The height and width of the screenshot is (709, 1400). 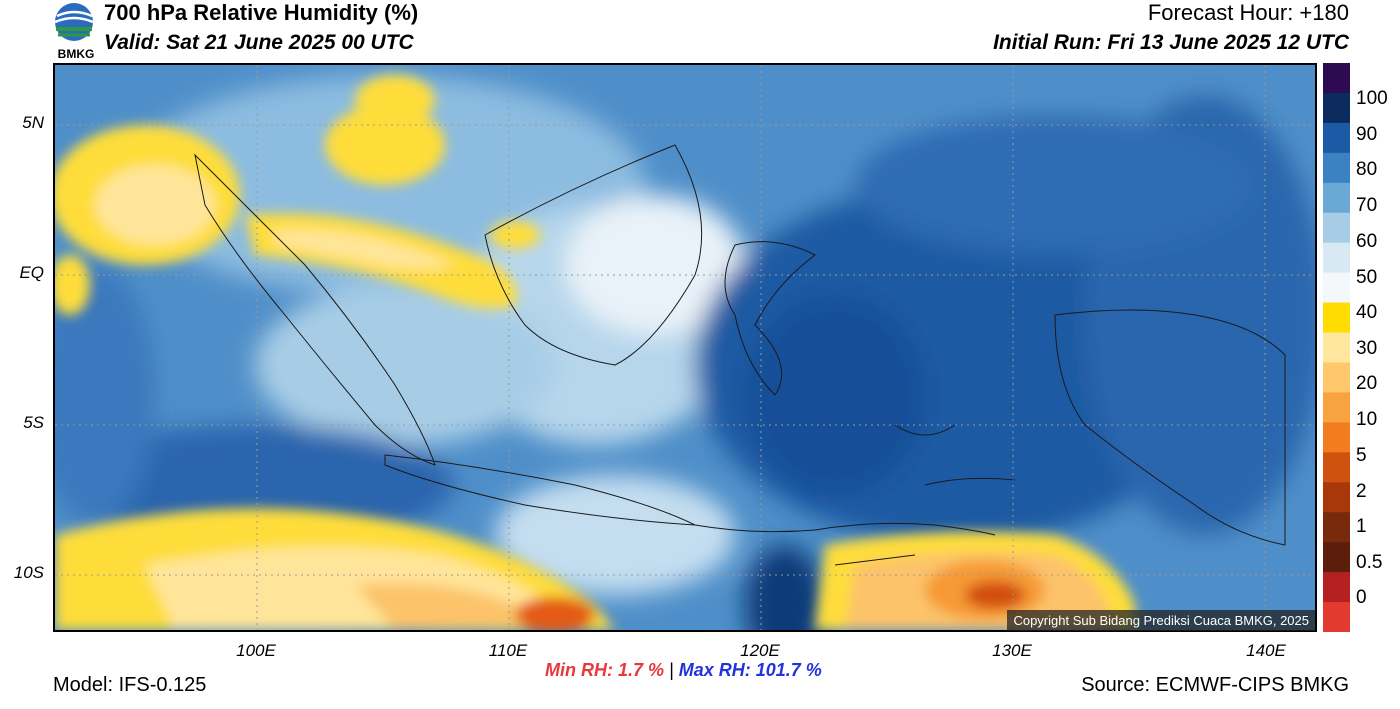 I want to click on colorbar-label: 2, so click(x=1361, y=491).